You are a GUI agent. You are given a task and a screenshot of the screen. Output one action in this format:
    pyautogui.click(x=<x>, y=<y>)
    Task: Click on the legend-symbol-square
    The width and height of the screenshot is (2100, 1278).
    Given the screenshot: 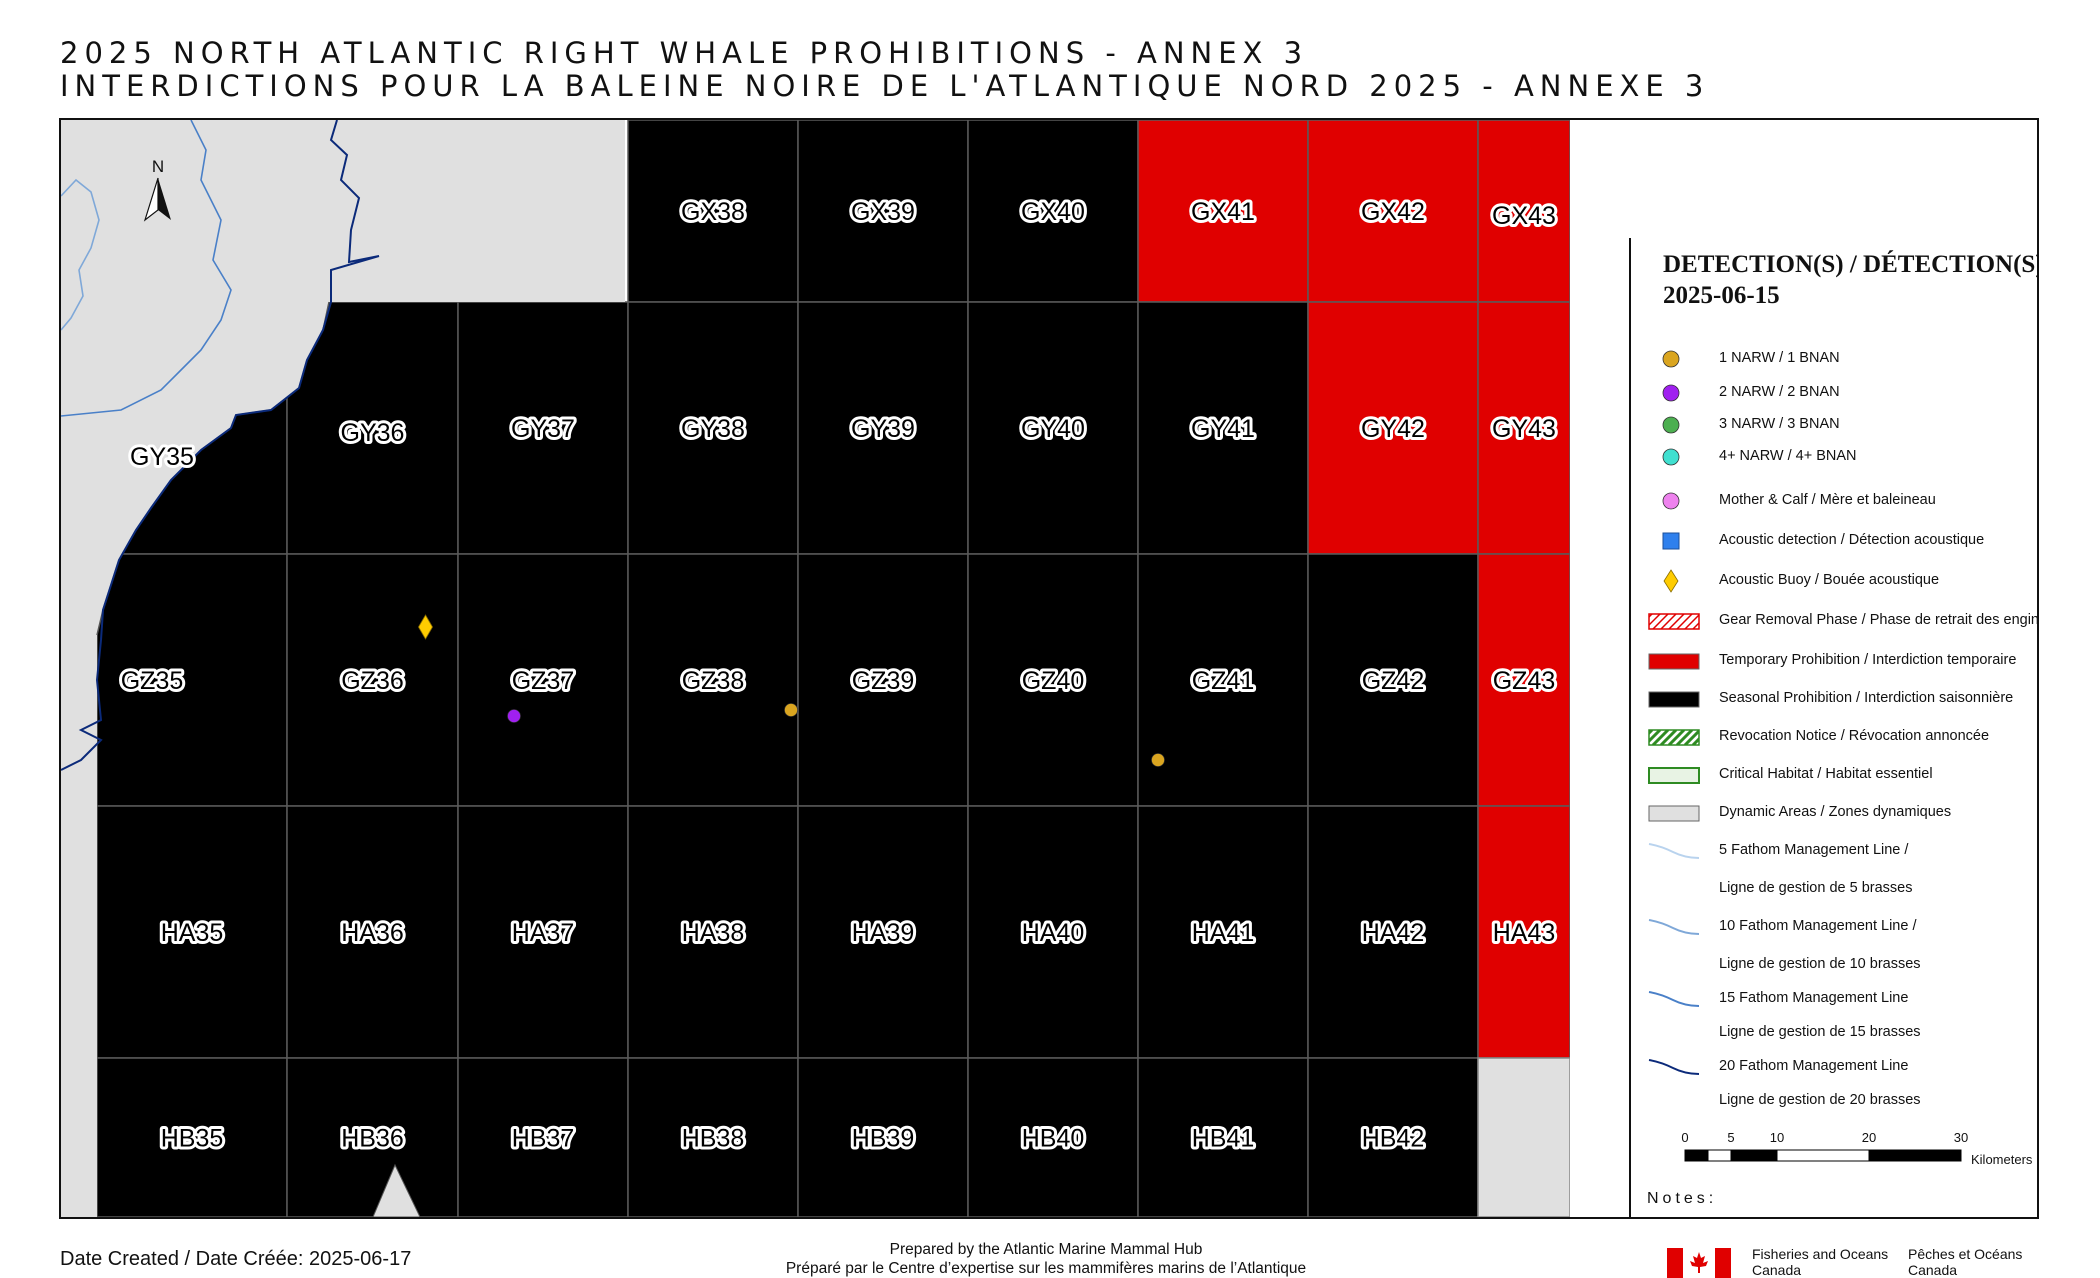 What is the action you would take?
    pyautogui.click(x=1671, y=541)
    